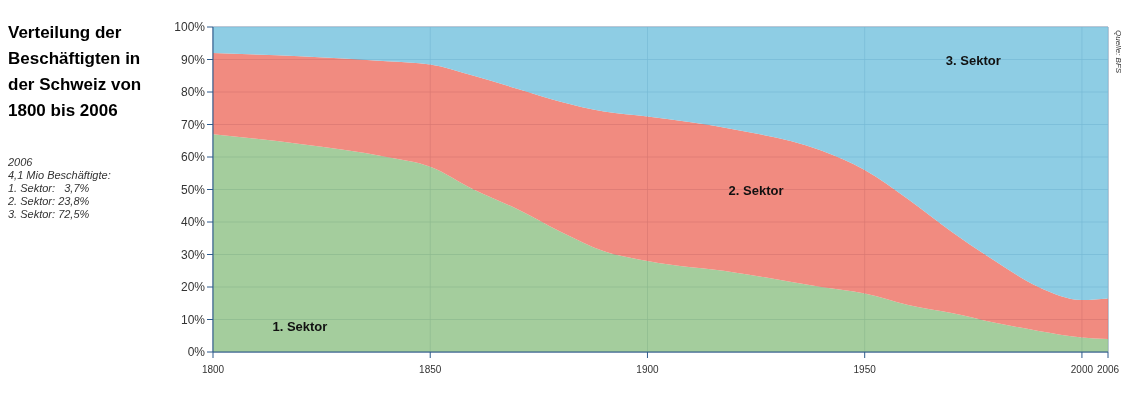 The width and height of the screenshot is (1144, 406). I want to click on text: Verteilung der Beschäftigten in der Schweiz von 1800 bis 2006, so click(75, 72).